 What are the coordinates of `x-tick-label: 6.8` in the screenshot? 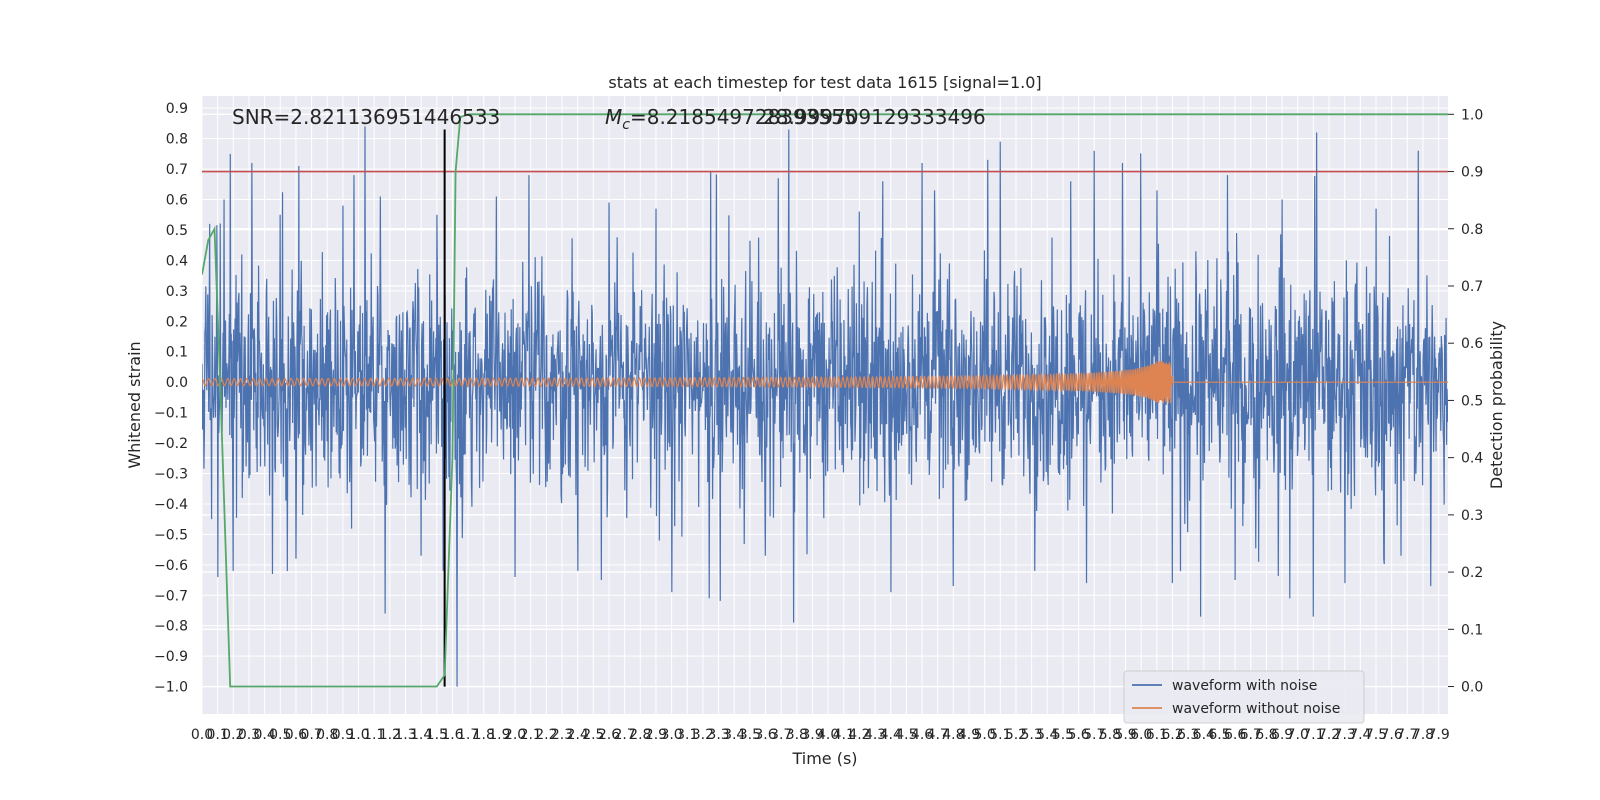 It's located at (1266, 735).